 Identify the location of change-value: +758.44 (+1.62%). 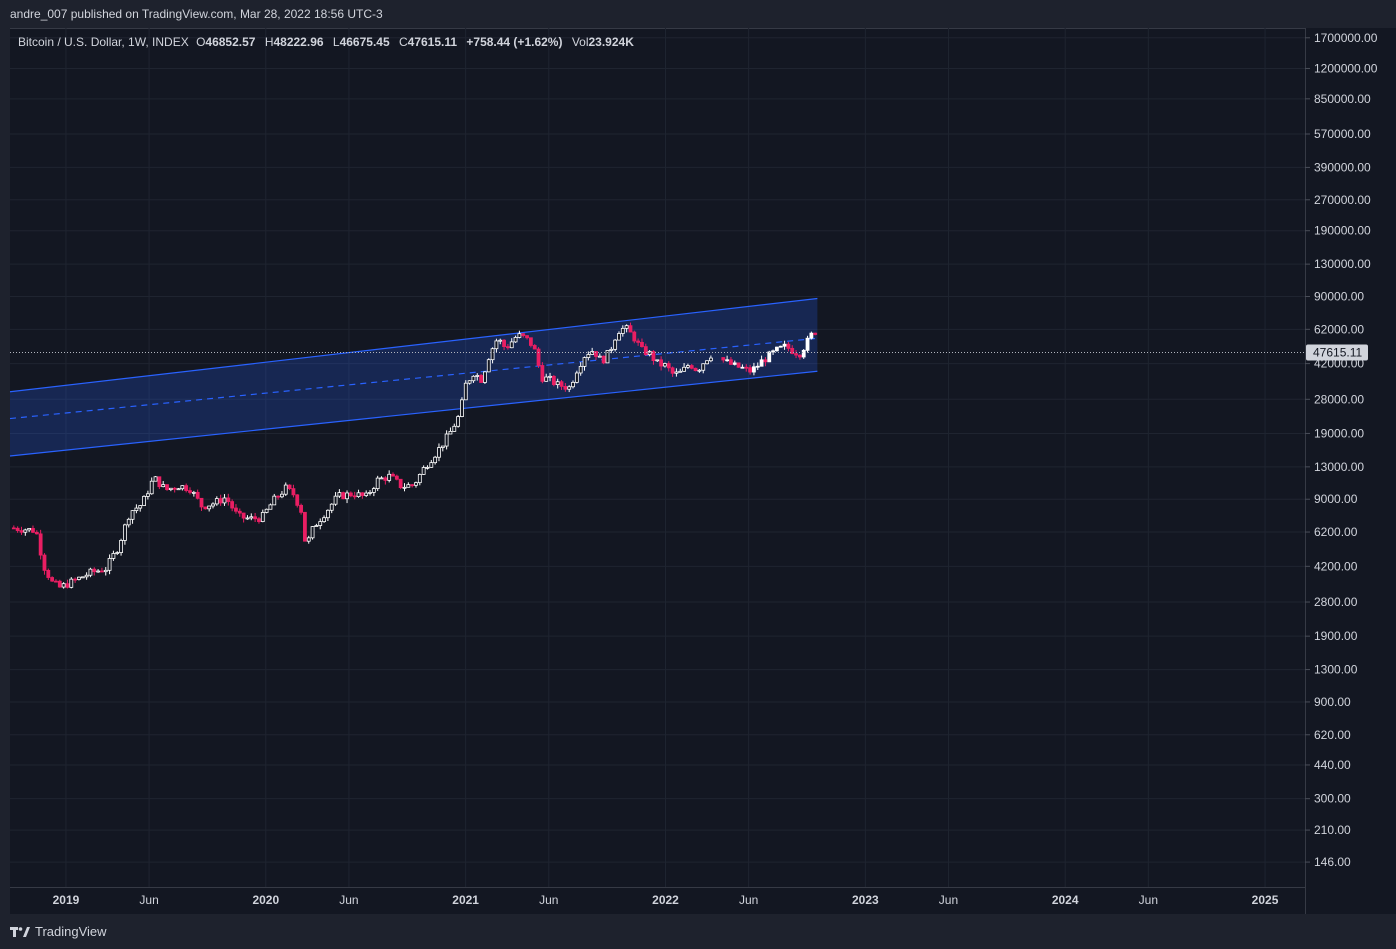
(514, 42).